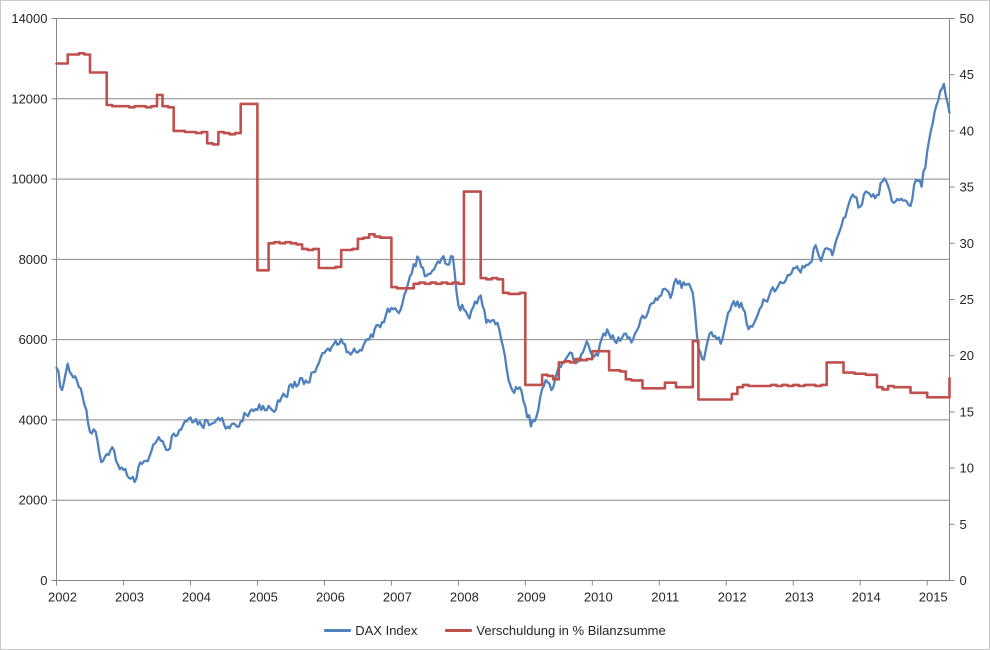  Describe the element at coordinates (29, 98) in the screenshot. I see `left-axis-label: 12000` at that location.